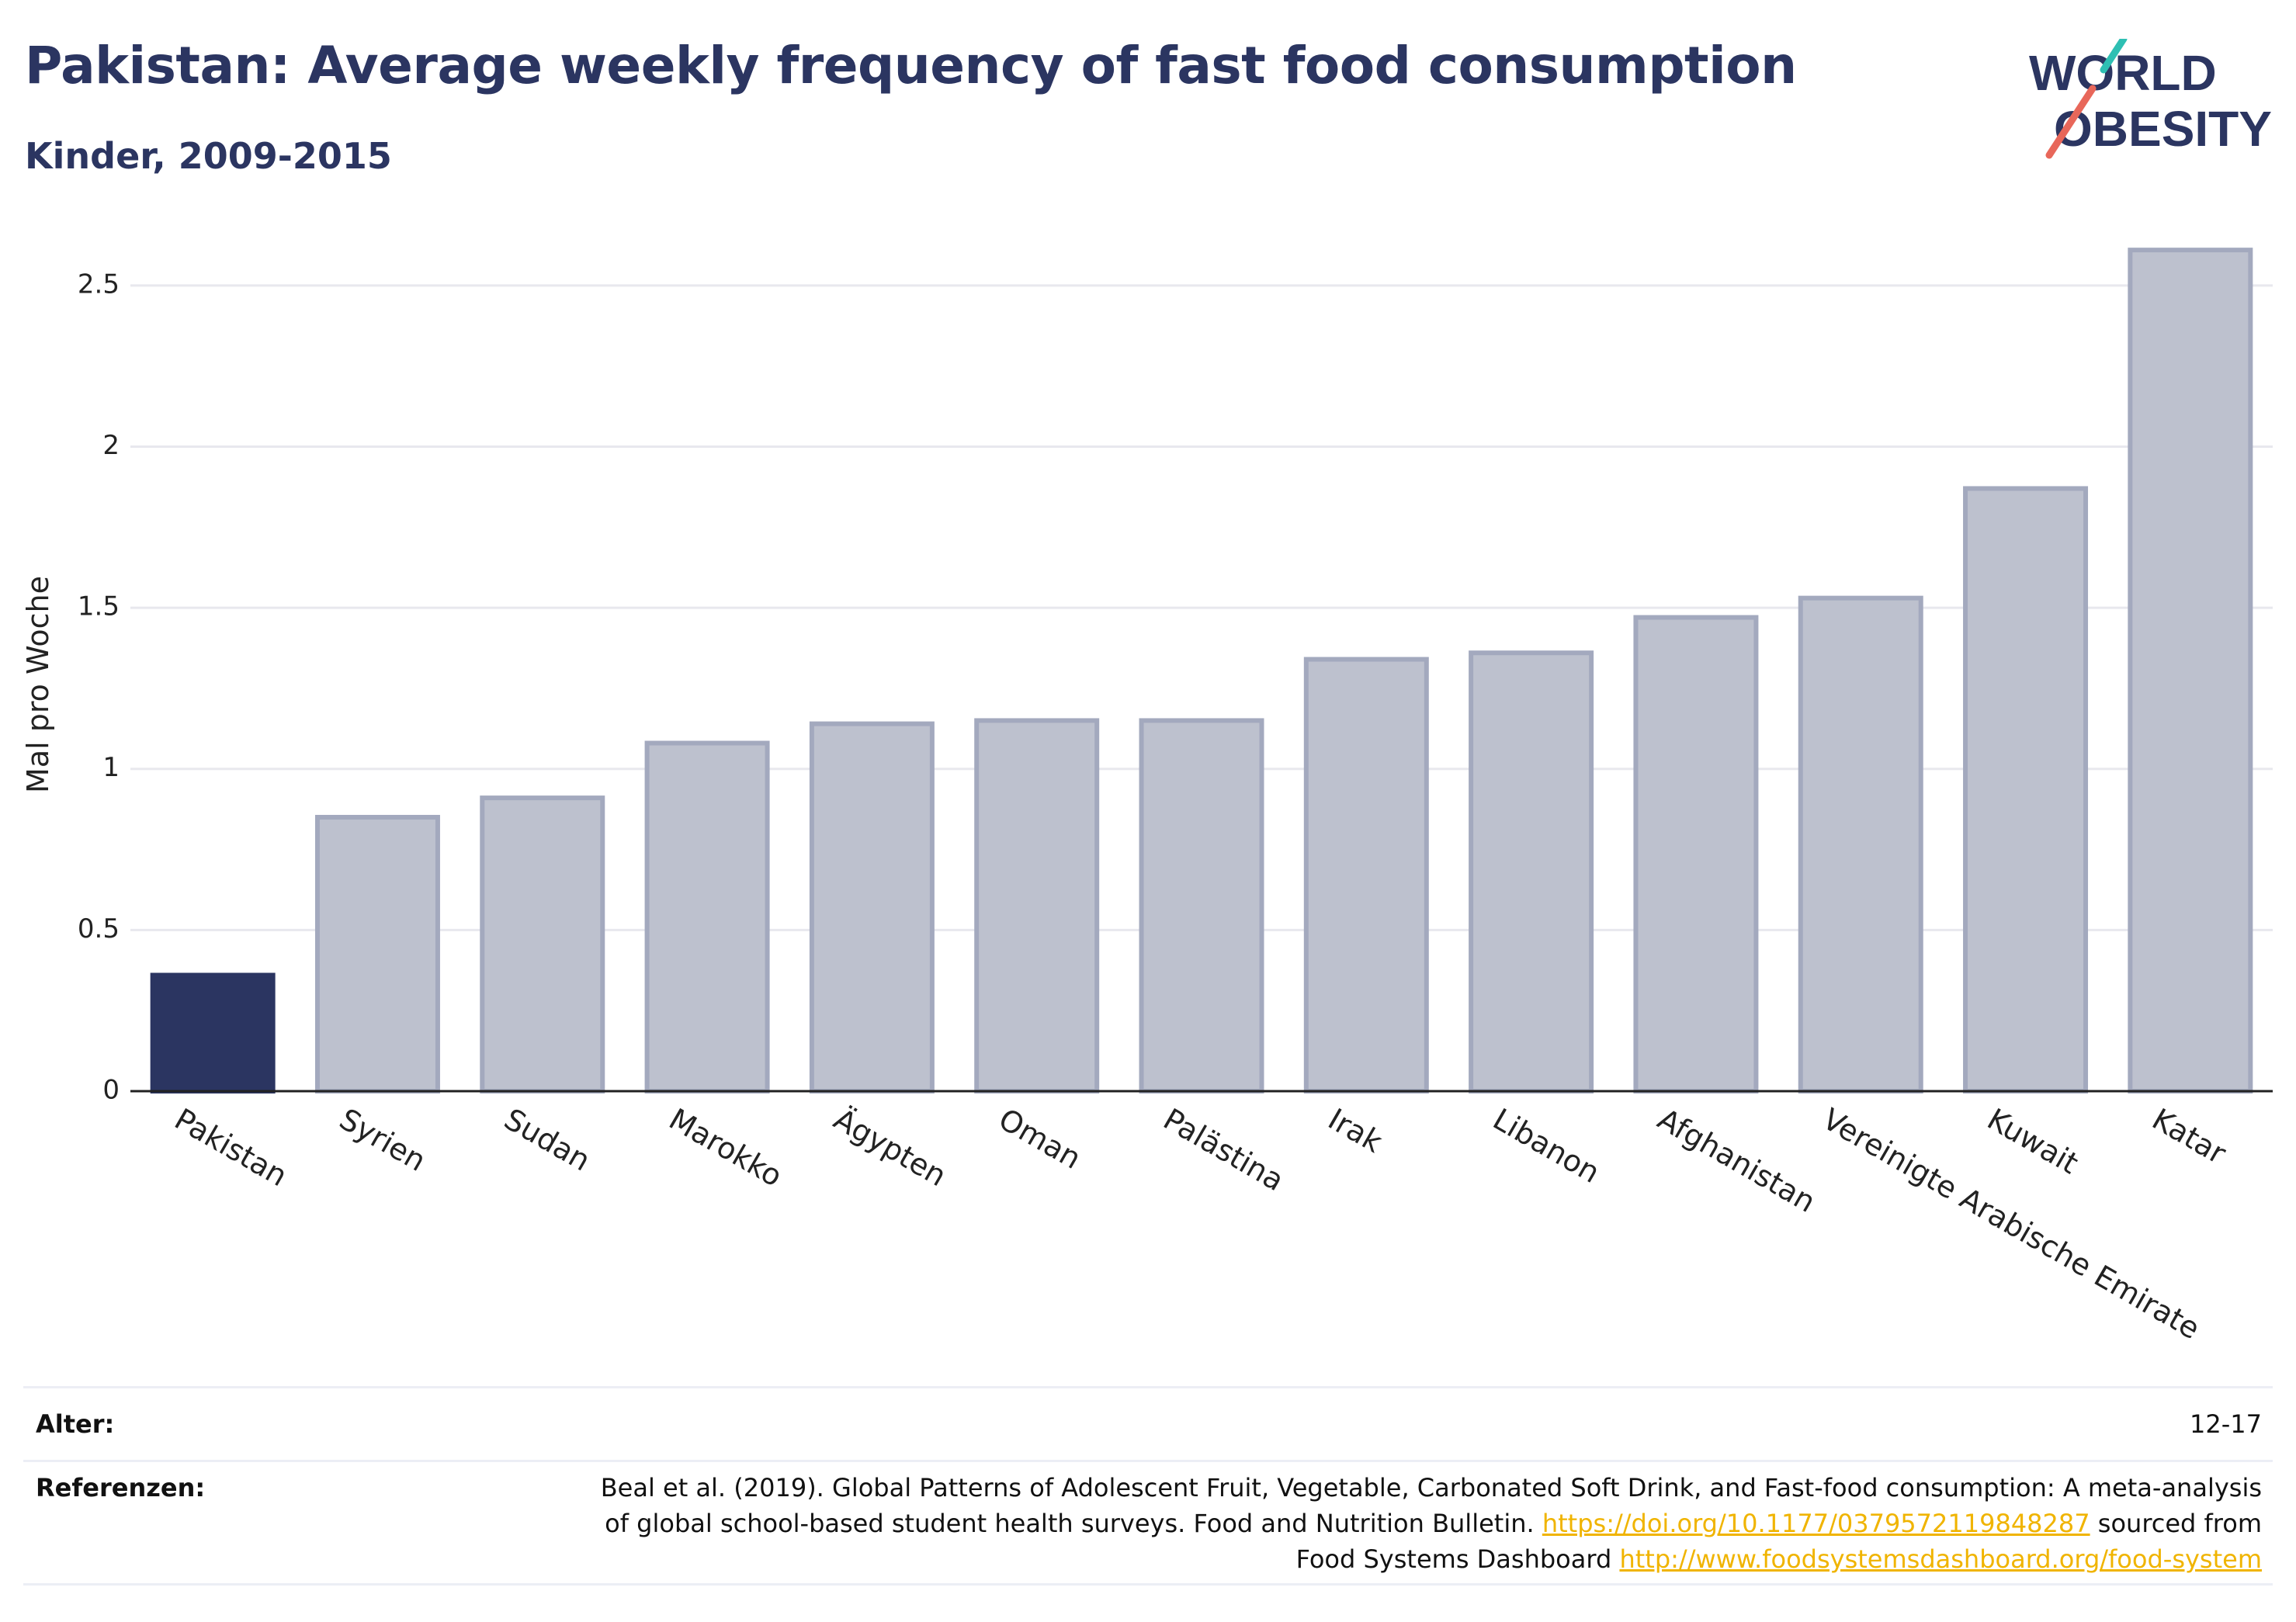 This screenshot has height=1622, width=2296. What do you see at coordinates (1224, 1150) in the screenshot?
I see `x-tick-label: Palästina` at bounding box center [1224, 1150].